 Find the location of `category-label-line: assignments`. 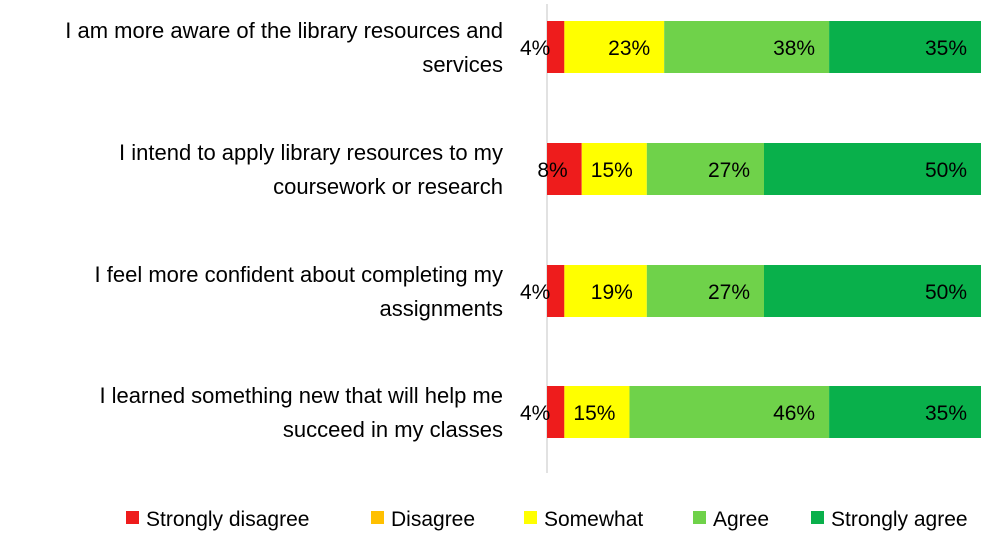

category-label-line: assignments is located at coordinates (441, 308).